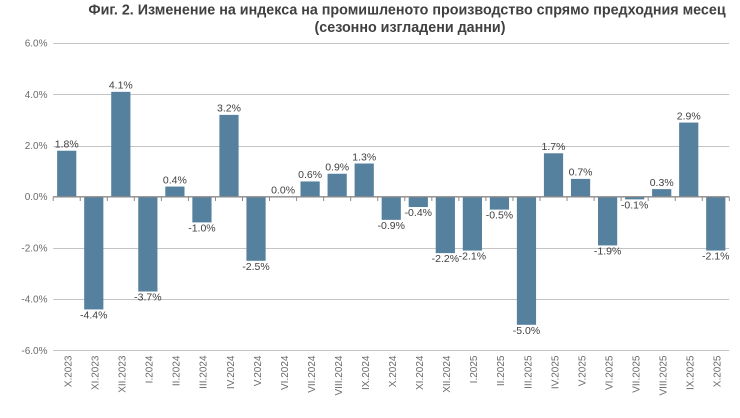 Image resolution: width=740 pixels, height=418 pixels. I want to click on svg-text: -1.0%, so click(201, 228).